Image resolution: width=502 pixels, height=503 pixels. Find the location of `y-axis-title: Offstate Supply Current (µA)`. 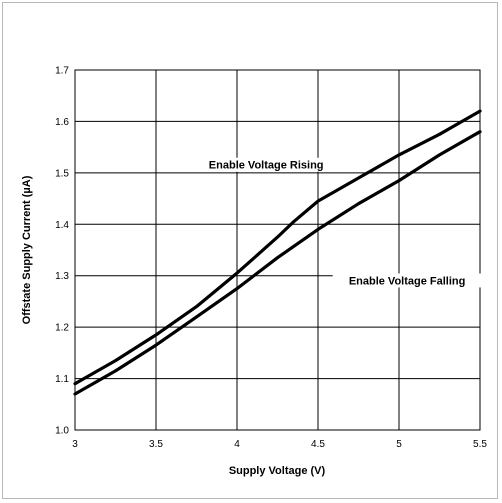

y-axis-title: Offstate Supply Current (µA) is located at coordinates (27, 249).